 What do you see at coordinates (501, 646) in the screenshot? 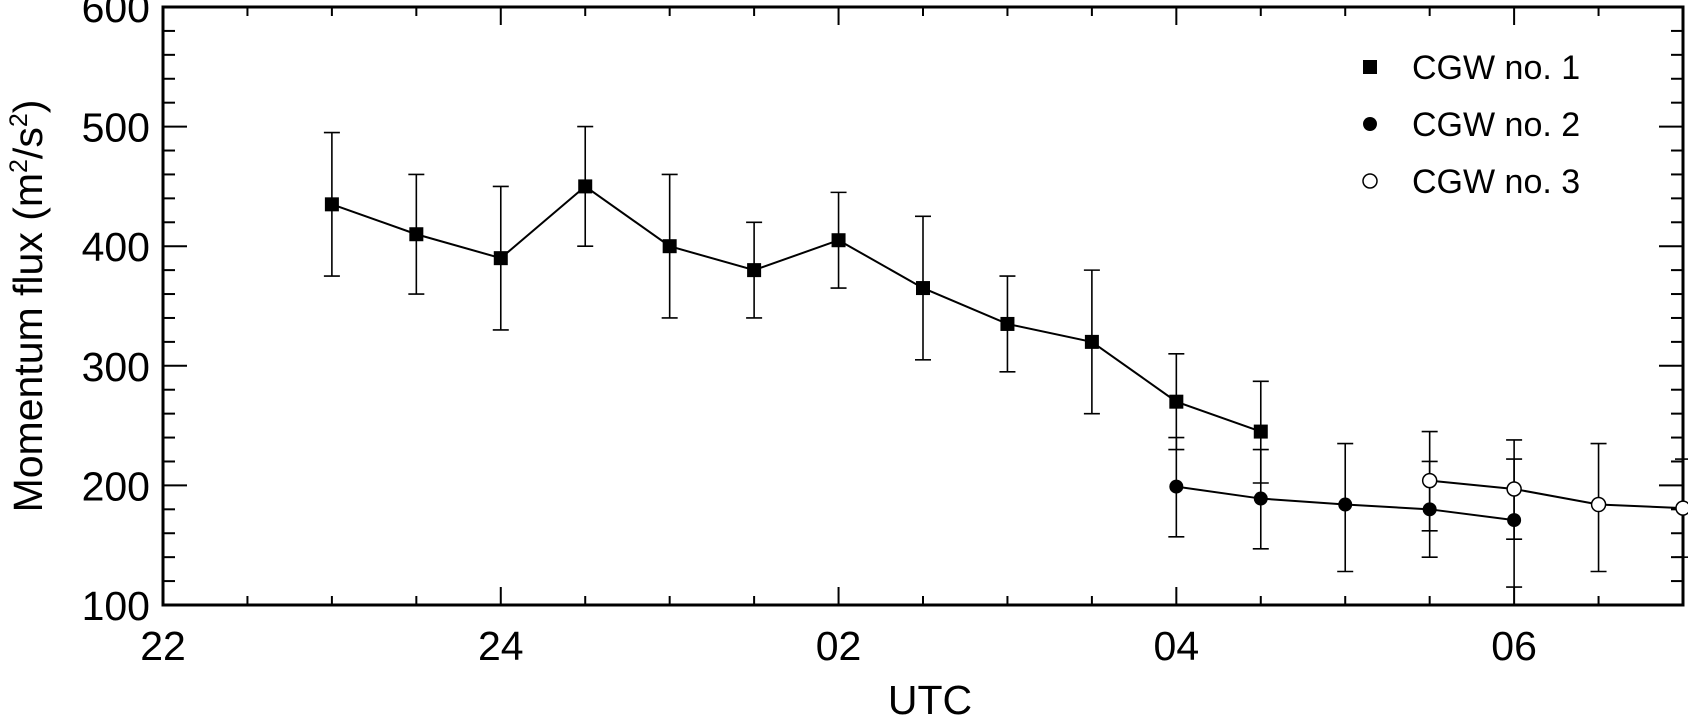
I see `x-tick-label: 24` at bounding box center [501, 646].